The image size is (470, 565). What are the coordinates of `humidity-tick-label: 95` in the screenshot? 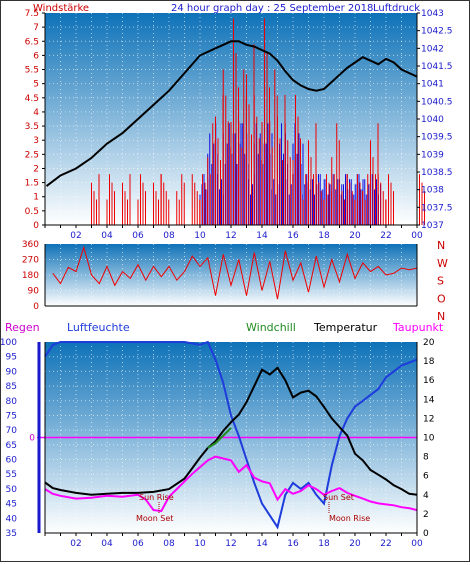 It's located at (11, 358).